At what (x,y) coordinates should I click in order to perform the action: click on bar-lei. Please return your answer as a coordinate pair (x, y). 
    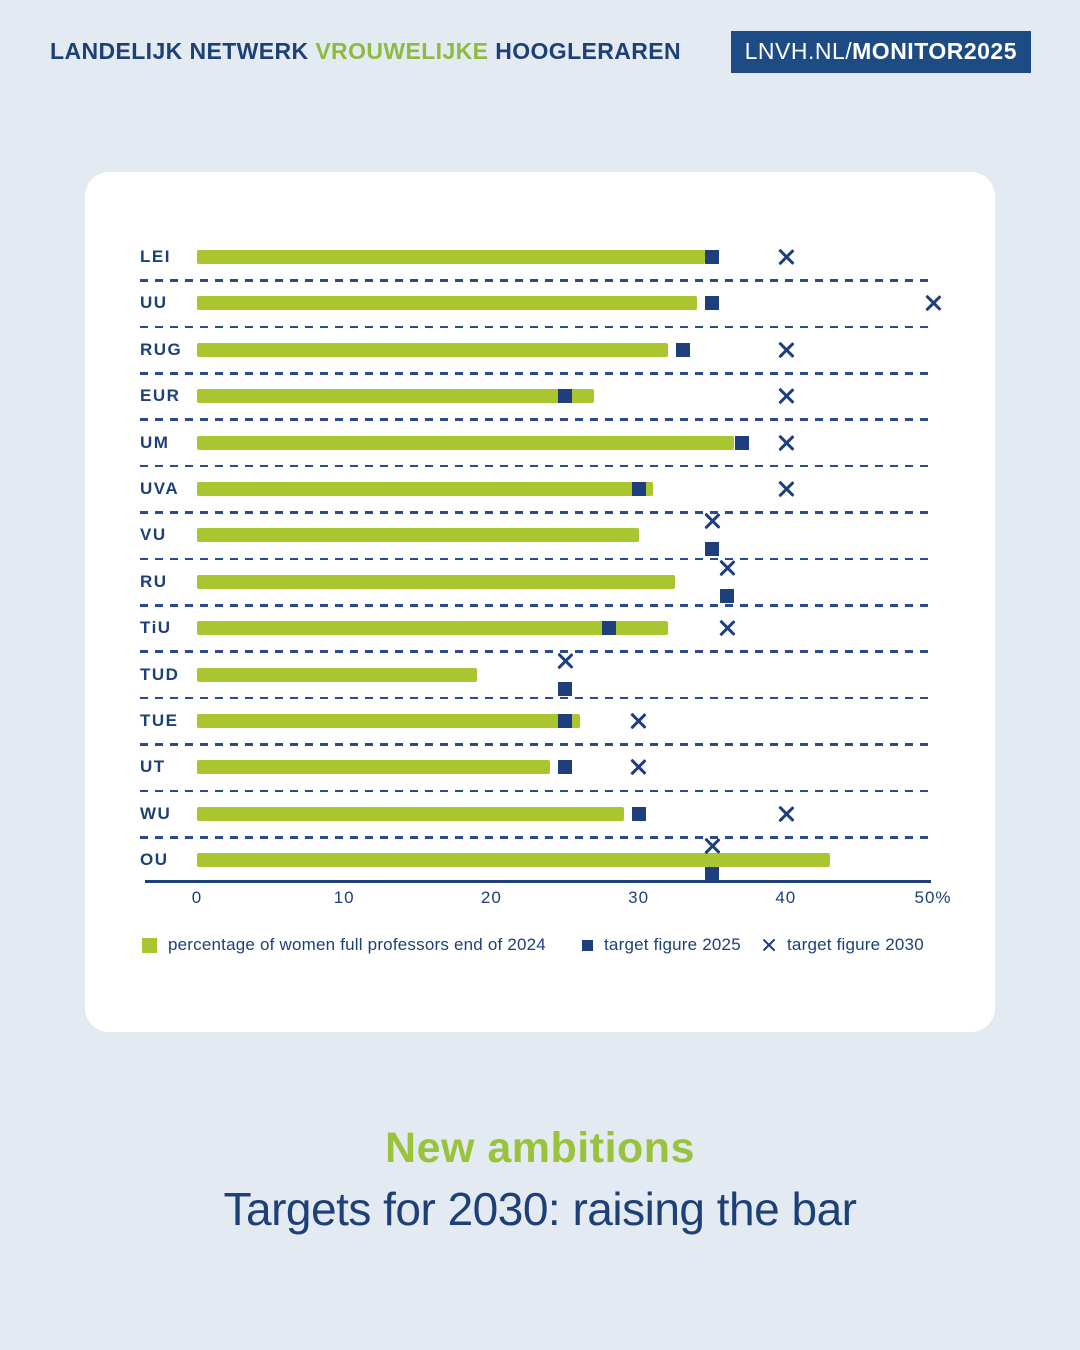
    Looking at the image, I should click on (451, 257).